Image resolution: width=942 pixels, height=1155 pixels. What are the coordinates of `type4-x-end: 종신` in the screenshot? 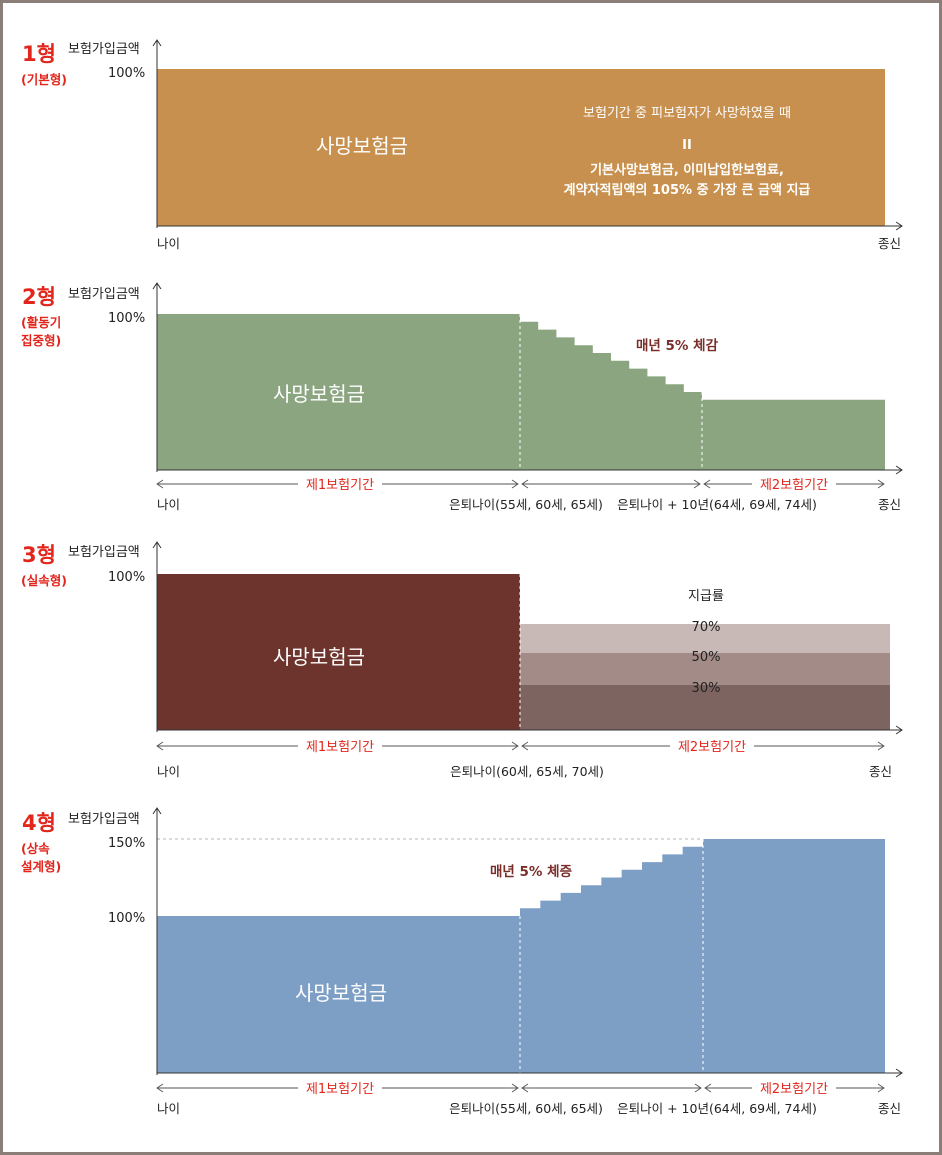 It's located at (889, 1108).